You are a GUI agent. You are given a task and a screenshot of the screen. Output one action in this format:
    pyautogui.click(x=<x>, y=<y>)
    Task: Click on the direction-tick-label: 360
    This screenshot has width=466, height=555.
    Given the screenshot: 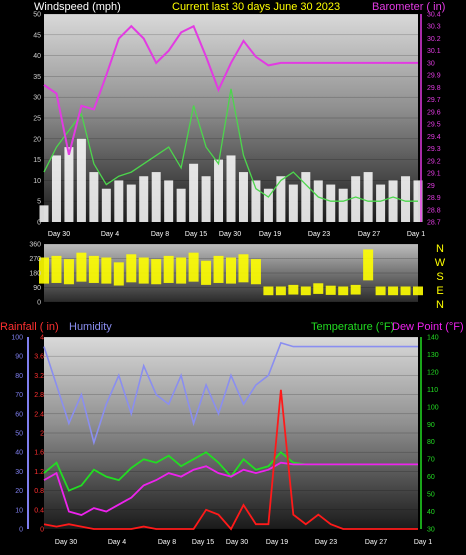 What is the action you would take?
    pyautogui.click(x=35, y=245)
    